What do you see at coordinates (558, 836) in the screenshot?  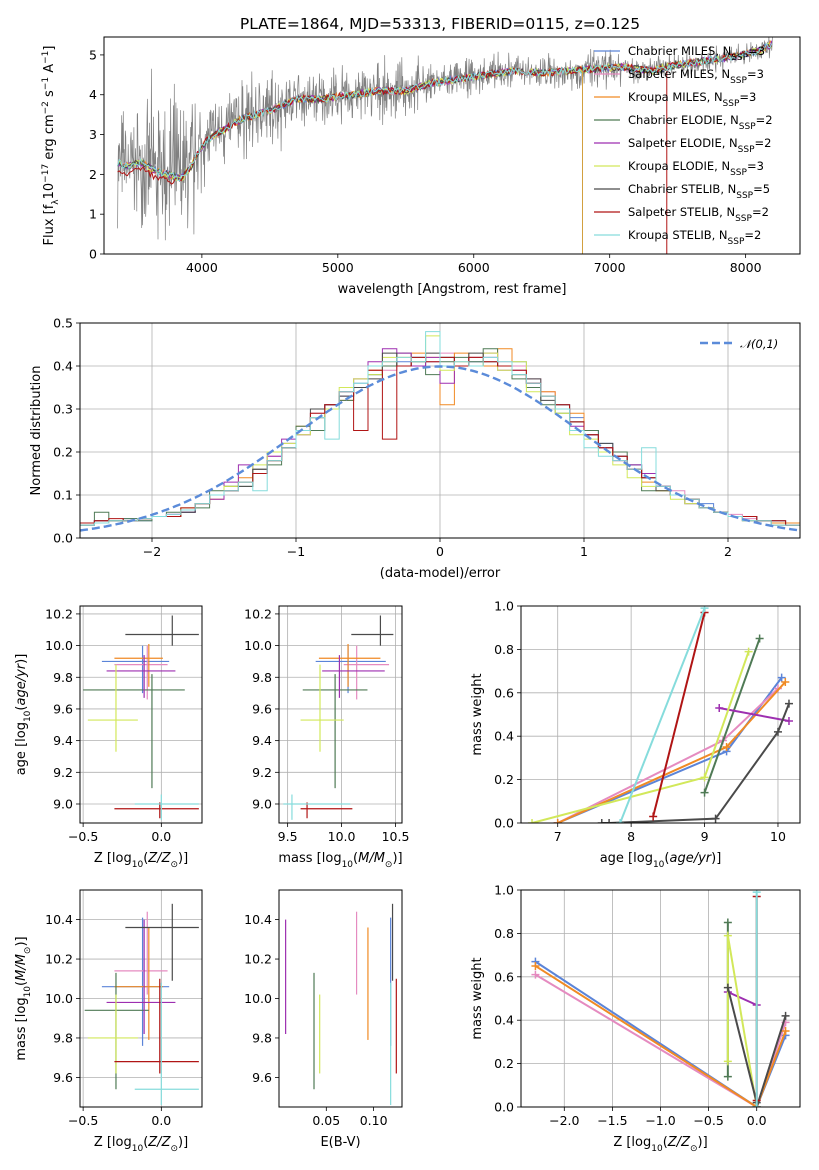 I see `x-tick-label: 7` at bounding box center [558, 836].